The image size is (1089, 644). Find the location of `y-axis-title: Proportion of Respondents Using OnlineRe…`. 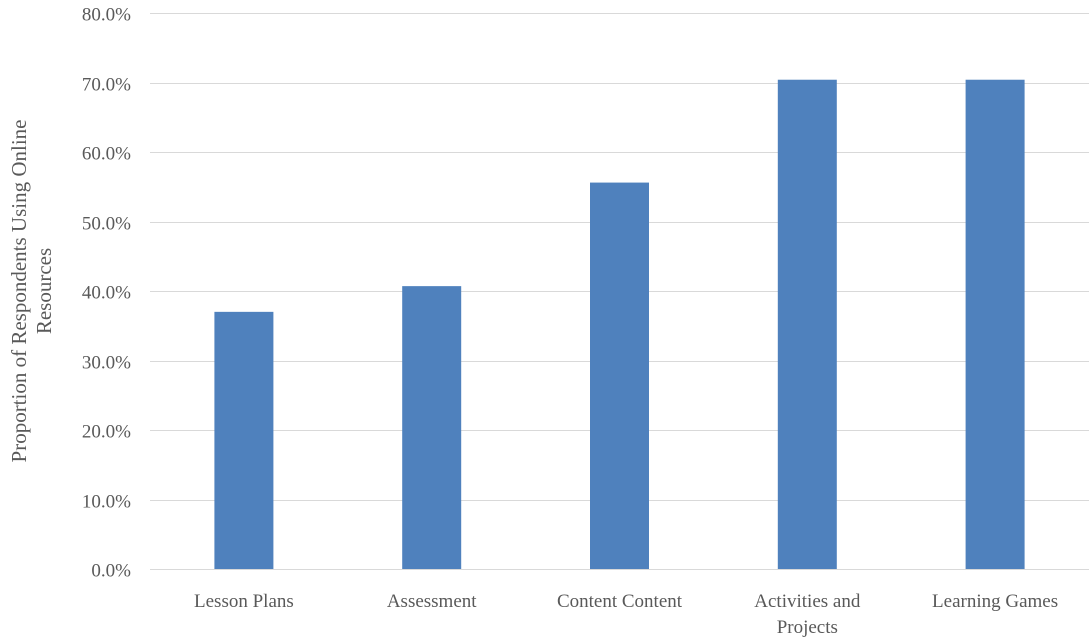

y-axis-title: Proportion of Respondents Using OnlineRe… is located at coordinates (31, 291).